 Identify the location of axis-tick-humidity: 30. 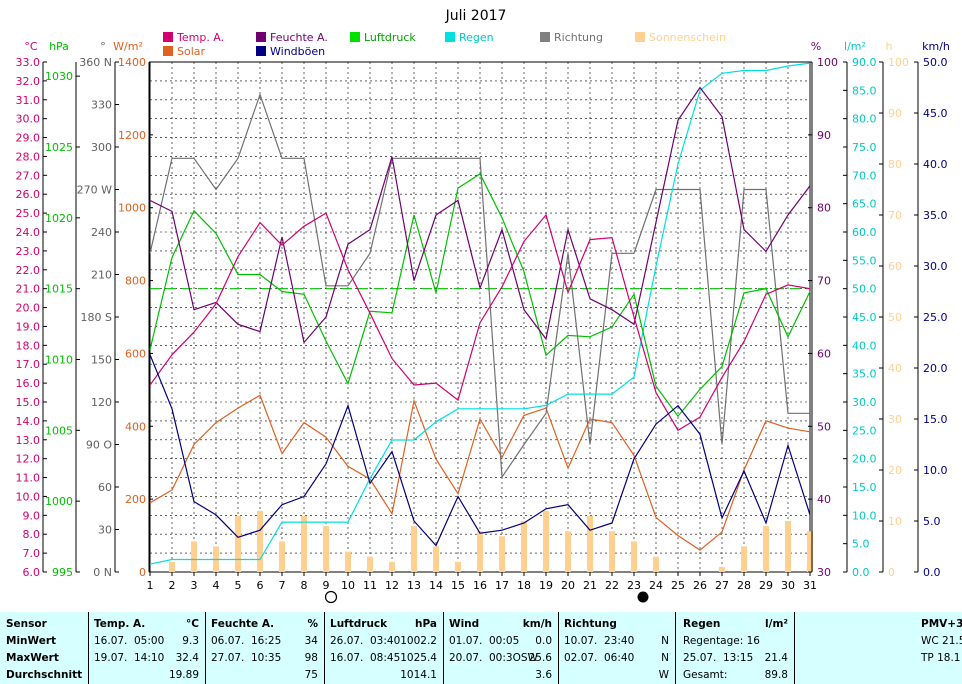
(824, 572).